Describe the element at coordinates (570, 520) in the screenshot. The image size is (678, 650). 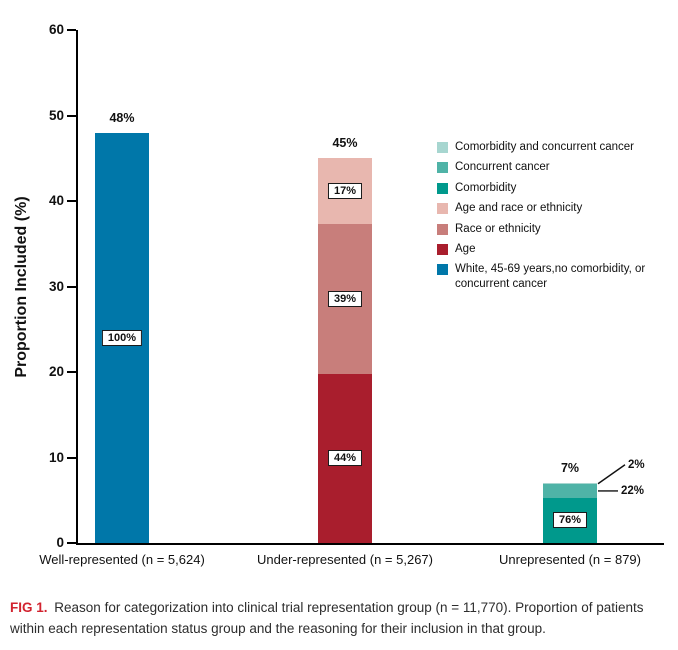
I see `segment-value-label: 76%` at that location.